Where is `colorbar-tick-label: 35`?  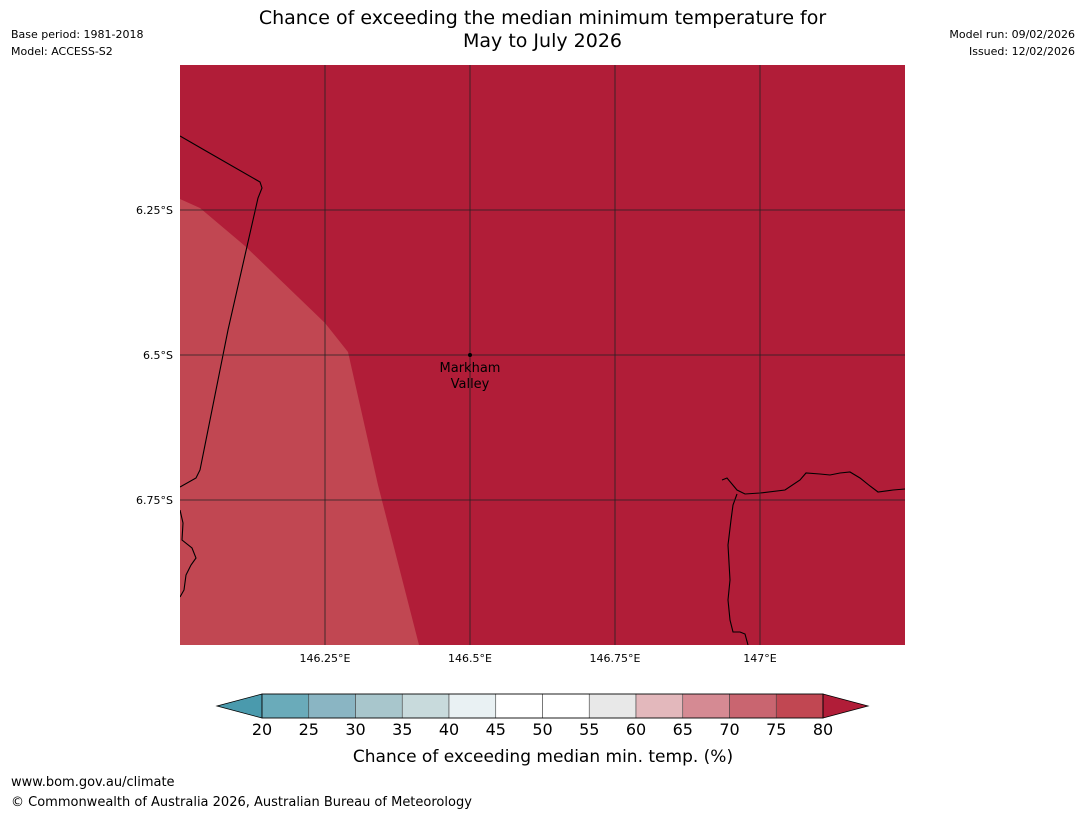 colorbar-tick-label: 35 is located at coordinates (402, 729).